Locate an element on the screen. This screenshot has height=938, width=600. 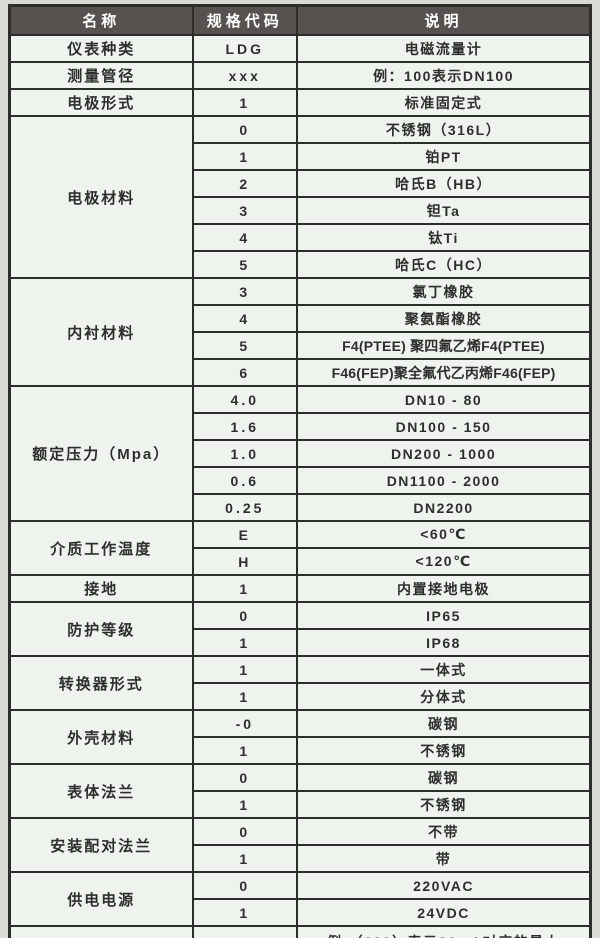
table-row: 转换器形式 1 一体式 is located at coordinates (300, 683).